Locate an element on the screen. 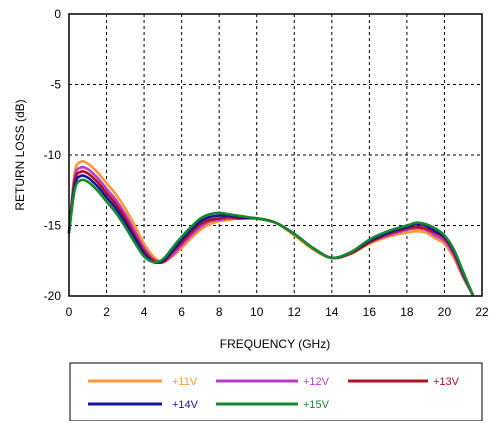 Image resolution: width=503 pixels, height=421 pixels. y-axis-label: RETURN LOSS (dB) is located at coordinates (20, 154).